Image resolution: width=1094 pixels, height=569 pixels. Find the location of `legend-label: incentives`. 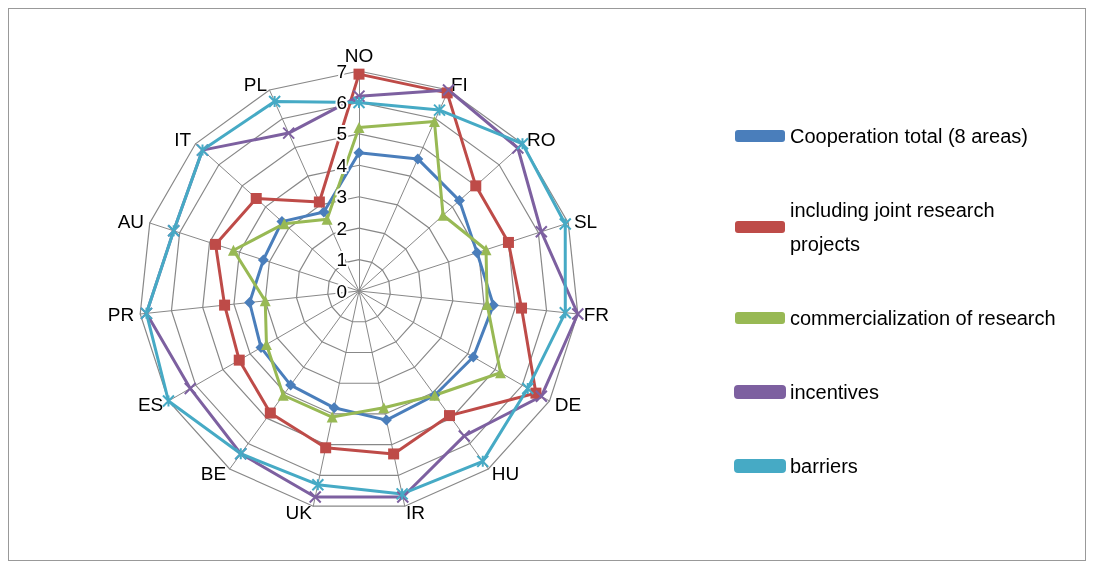

legend-label: incentives is located at coordinates (834, 392).